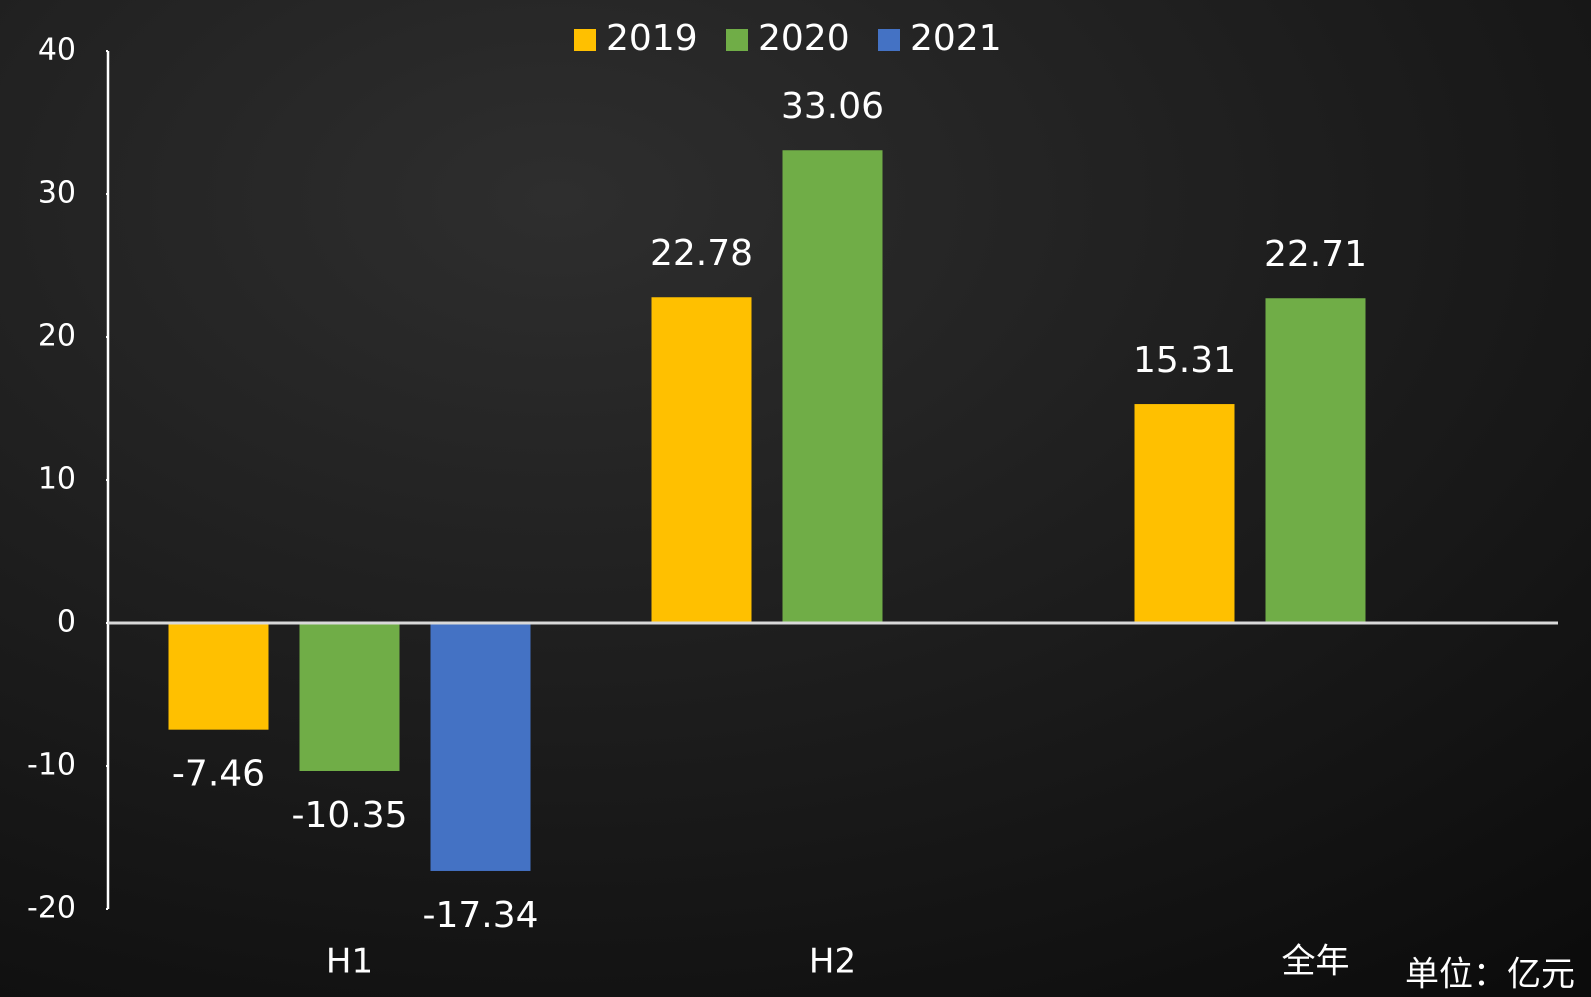 This screenshot has height=997, width=1591. Describe the element at coordinates (51, 908) in the screenshot. I see `y-tick-label: -20` at that location.